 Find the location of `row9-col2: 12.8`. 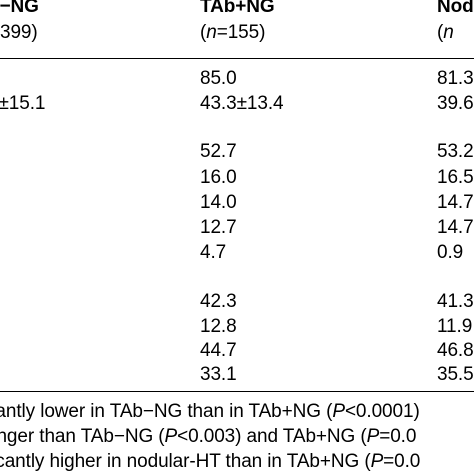

row9-col2: 12.8 is located at coordinates (218, 326).